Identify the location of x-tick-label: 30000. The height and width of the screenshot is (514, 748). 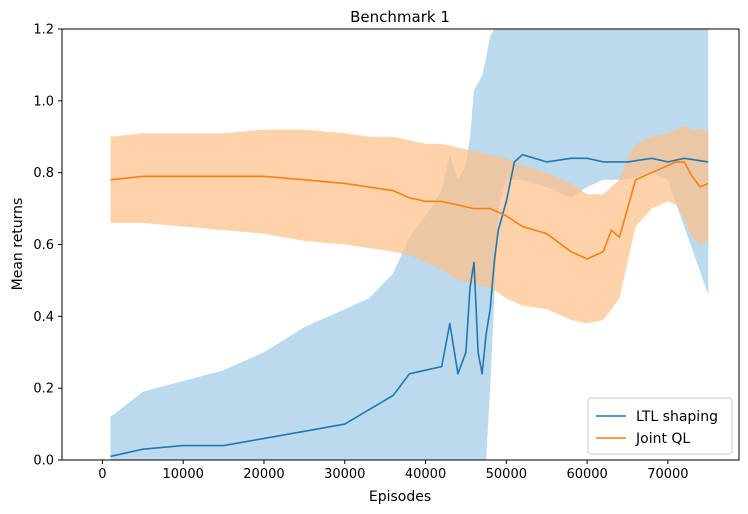
(344, 474).